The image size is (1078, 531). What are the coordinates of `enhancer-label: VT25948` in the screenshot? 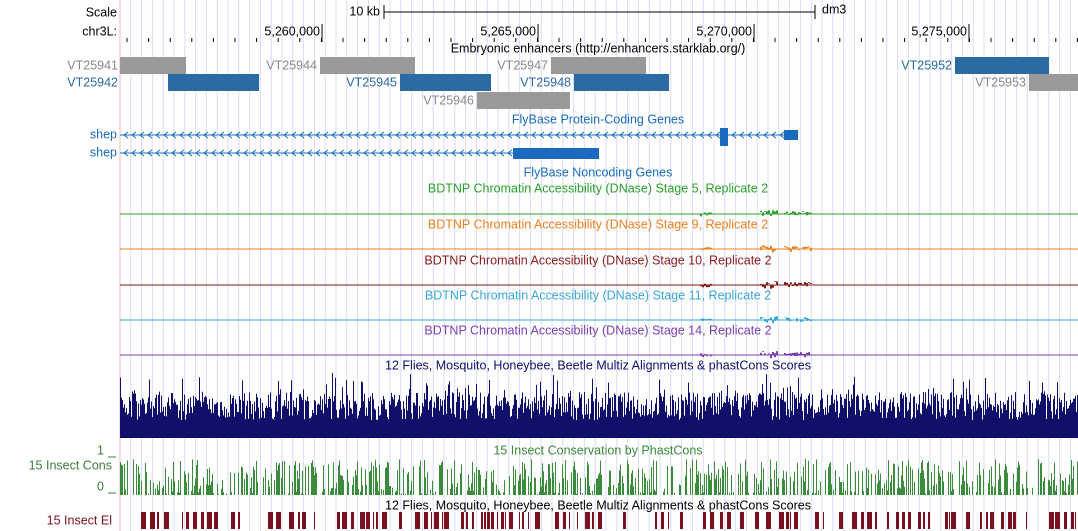 It's located at (545, 82).